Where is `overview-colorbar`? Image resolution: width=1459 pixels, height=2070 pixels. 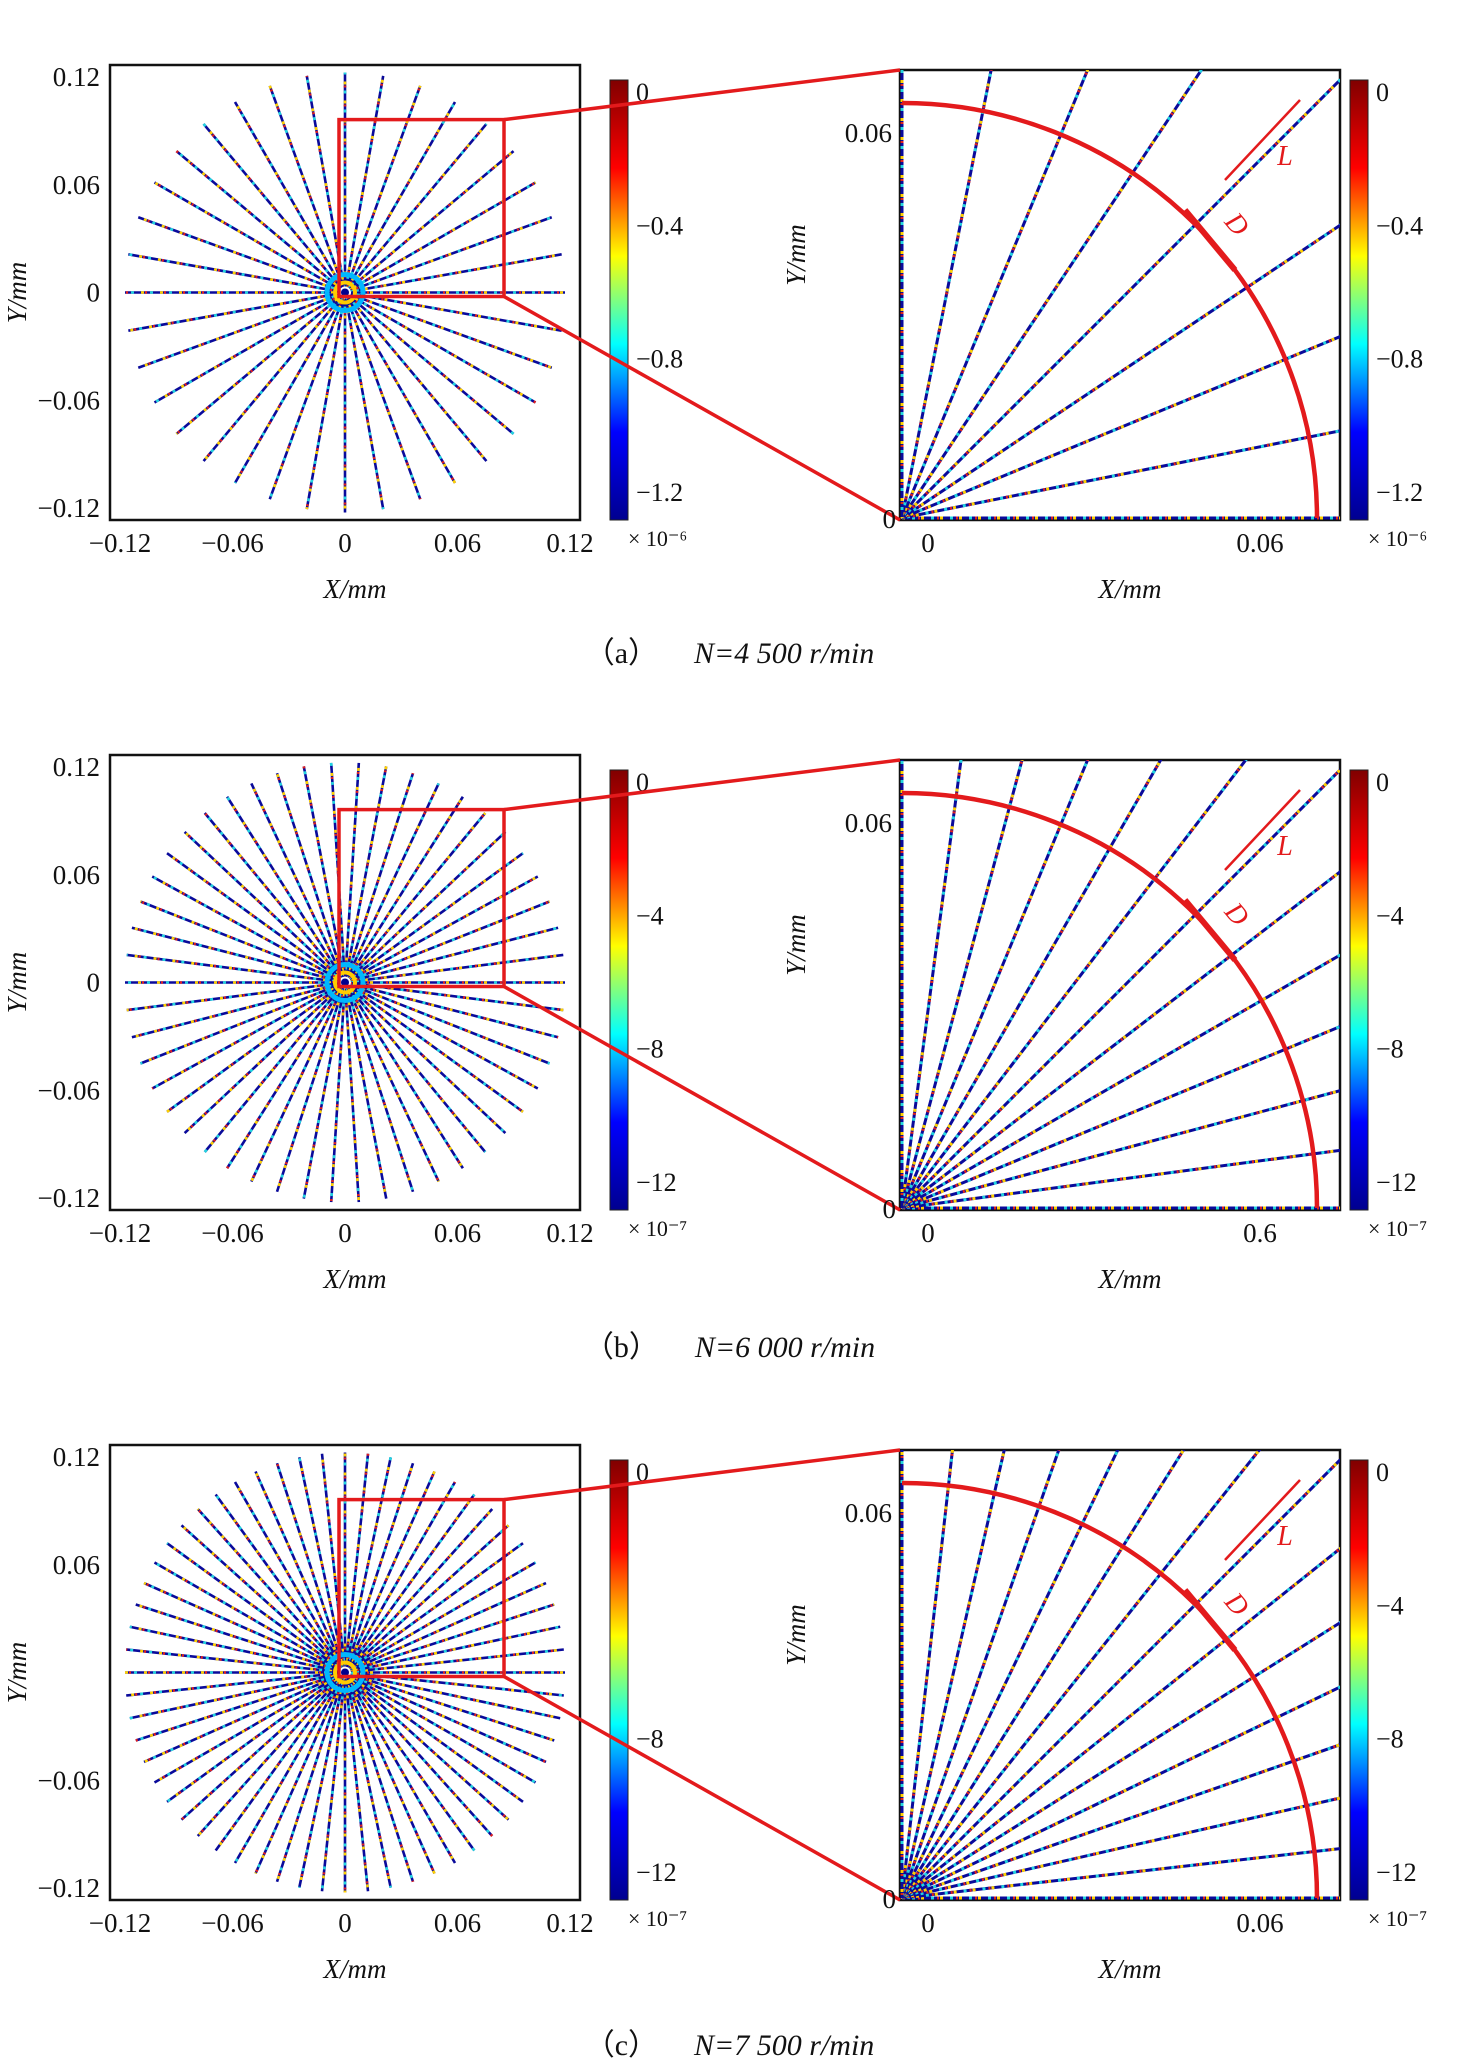
overview-colorbar is located at coordinates (619, 1680).